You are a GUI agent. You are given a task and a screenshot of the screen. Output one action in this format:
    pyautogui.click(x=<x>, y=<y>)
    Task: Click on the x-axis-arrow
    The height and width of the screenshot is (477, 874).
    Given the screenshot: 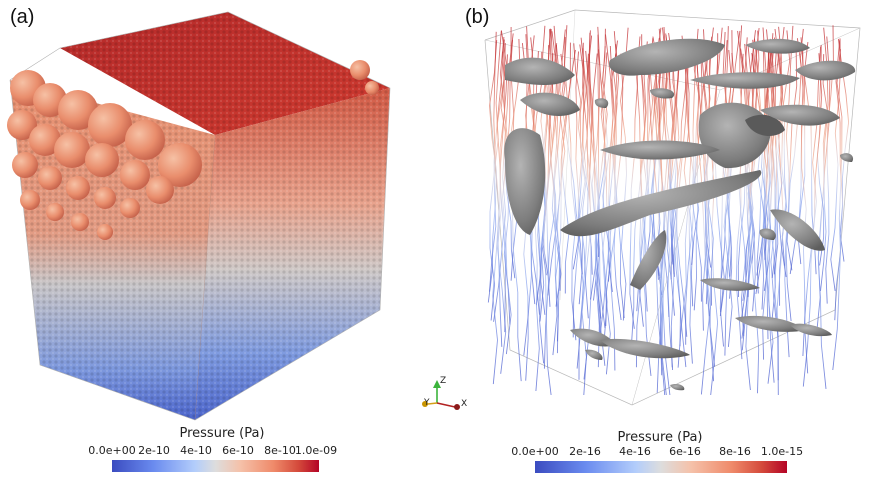 What is the action you would take?
    pyautogui.click(x=446, y=405)
    